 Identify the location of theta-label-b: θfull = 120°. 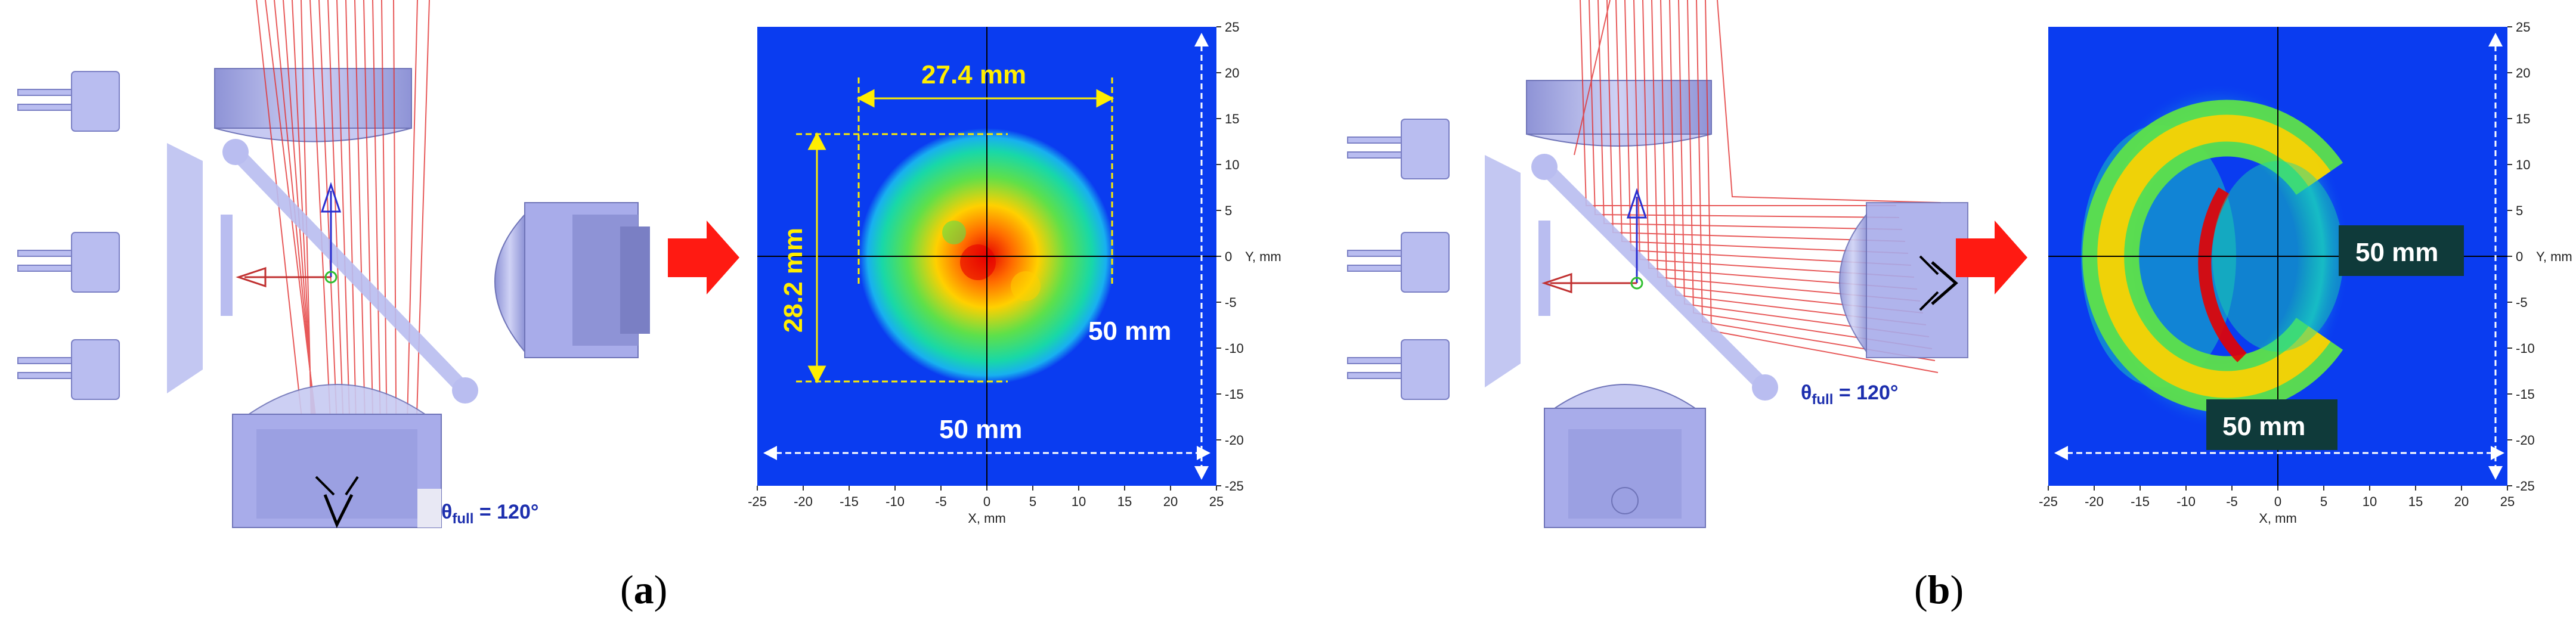
(1850, 395).